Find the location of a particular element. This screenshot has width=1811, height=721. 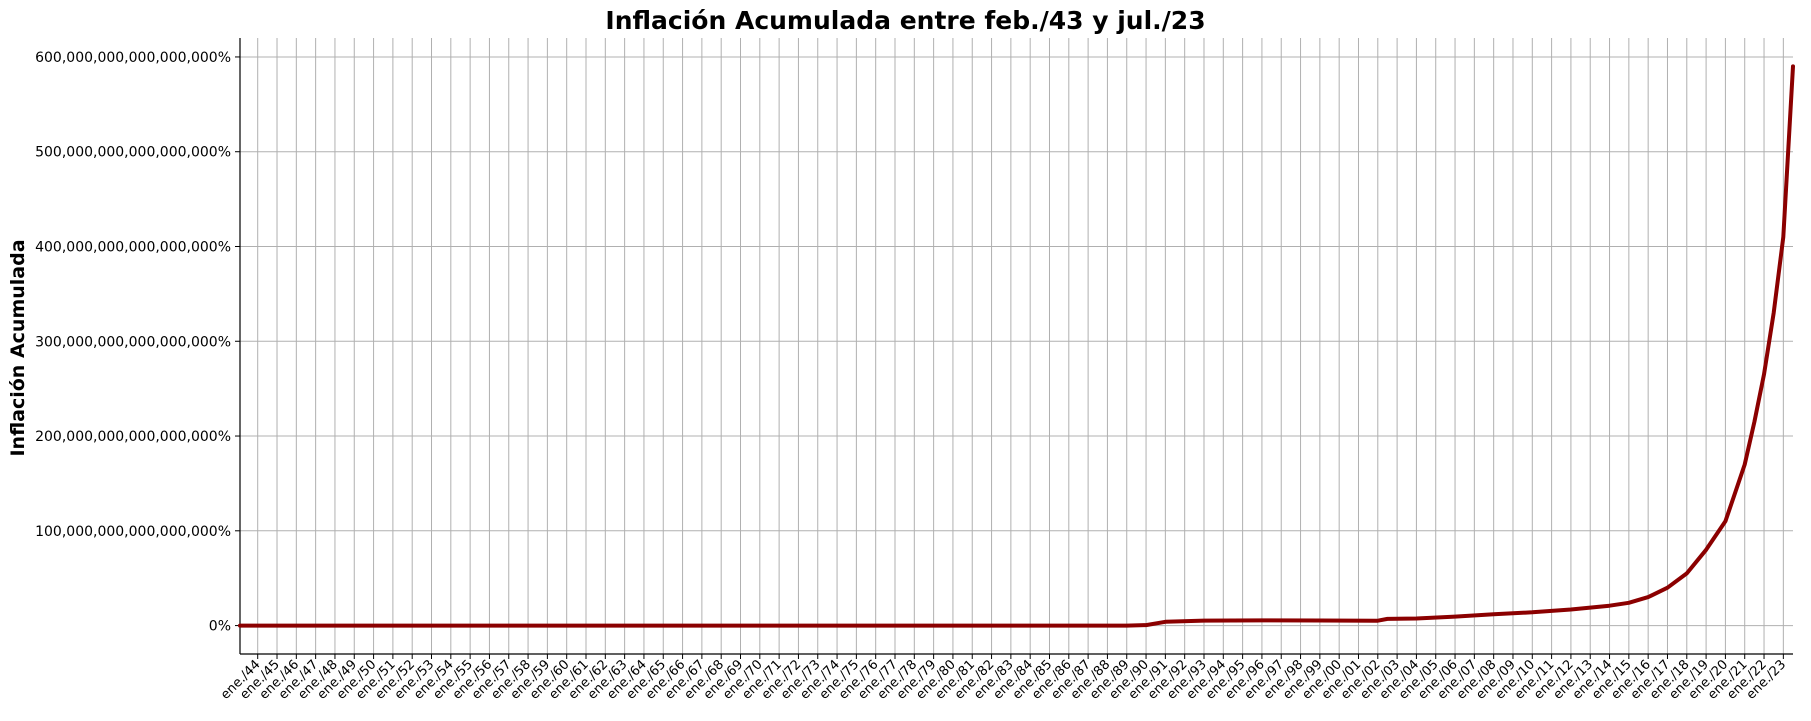

y-tick-label: 0% is located at coordinates (220, 627).